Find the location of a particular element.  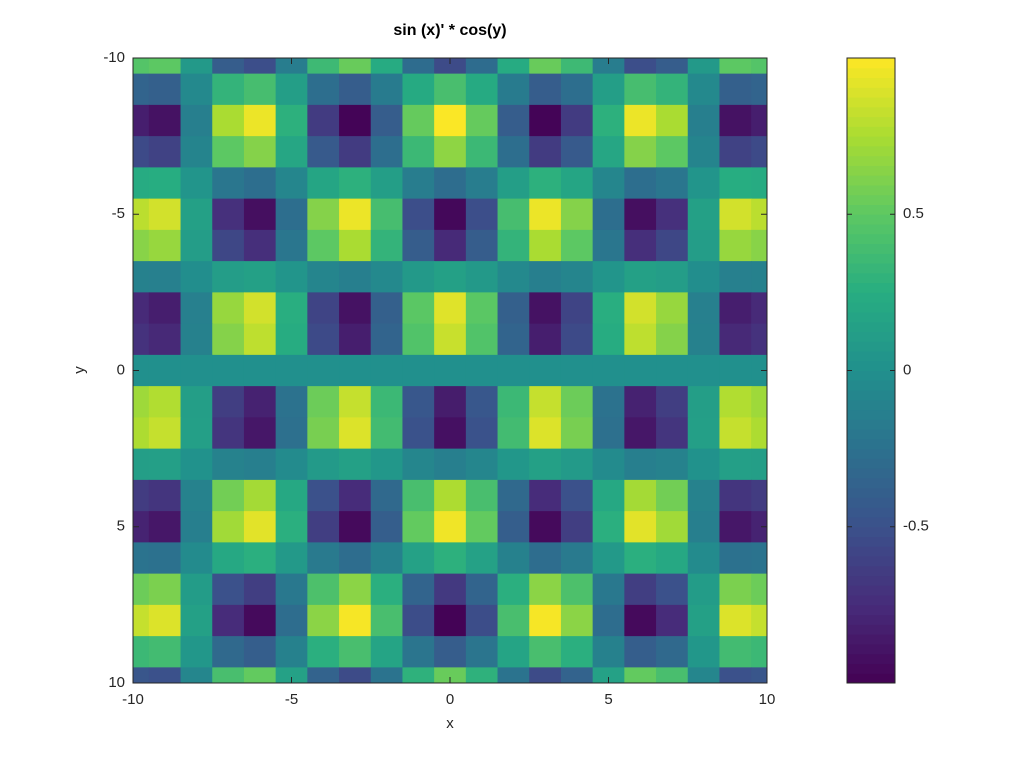

x-tick-label: 0 is located at coordinates (450, 699).